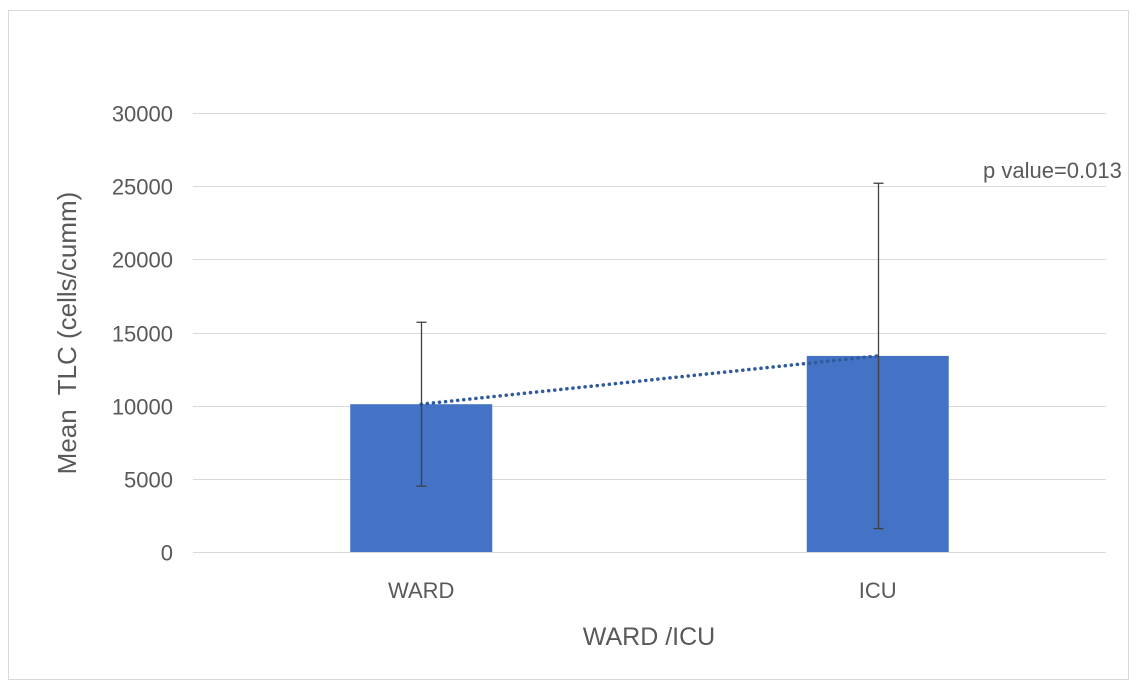  Describe the element at coordinates (878, 590) in the screenshot. I see `x-tick-label: ICU` at that location.